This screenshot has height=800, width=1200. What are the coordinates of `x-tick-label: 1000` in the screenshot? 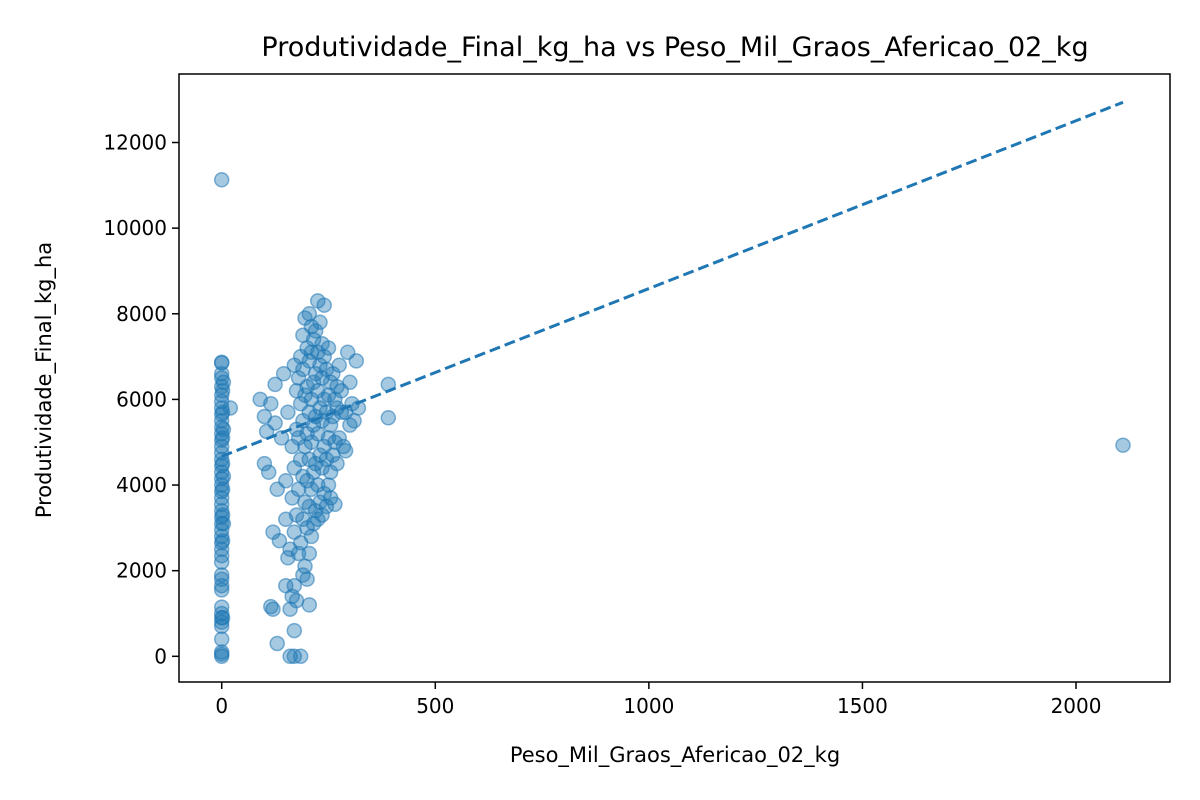 It's located at (648, 706).